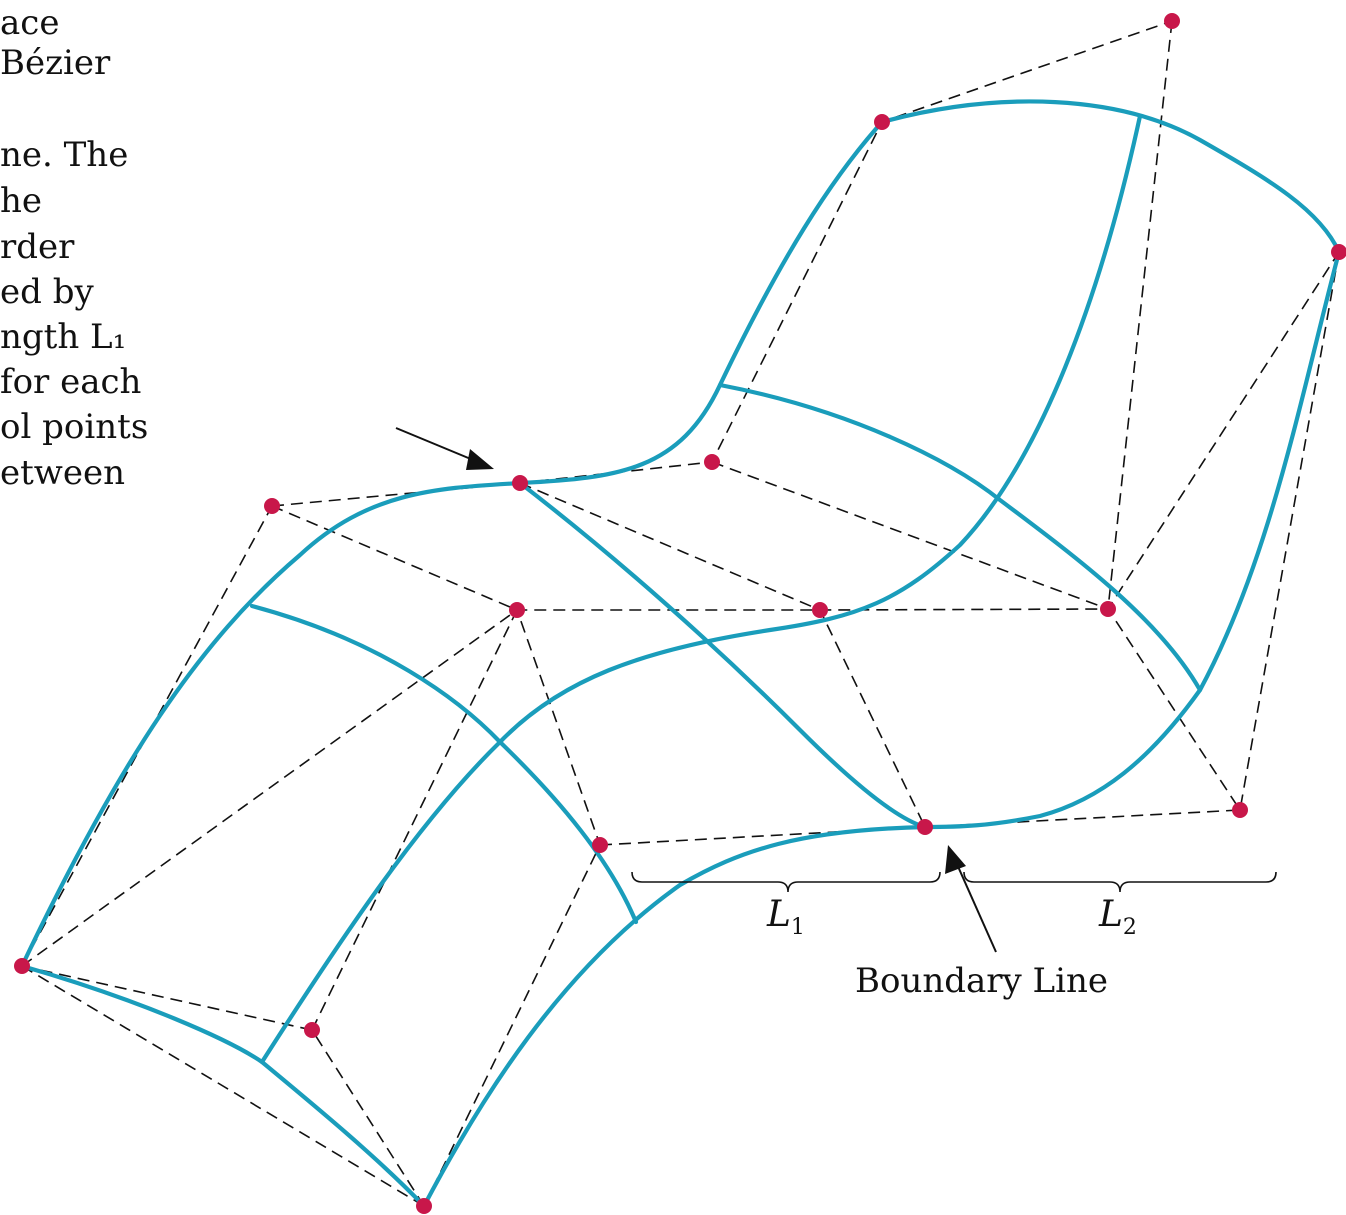  What do you see at coordinates (55, 63) in the screenshot?
I see `caption-line: Bézier` at bounding box center [55, 63].